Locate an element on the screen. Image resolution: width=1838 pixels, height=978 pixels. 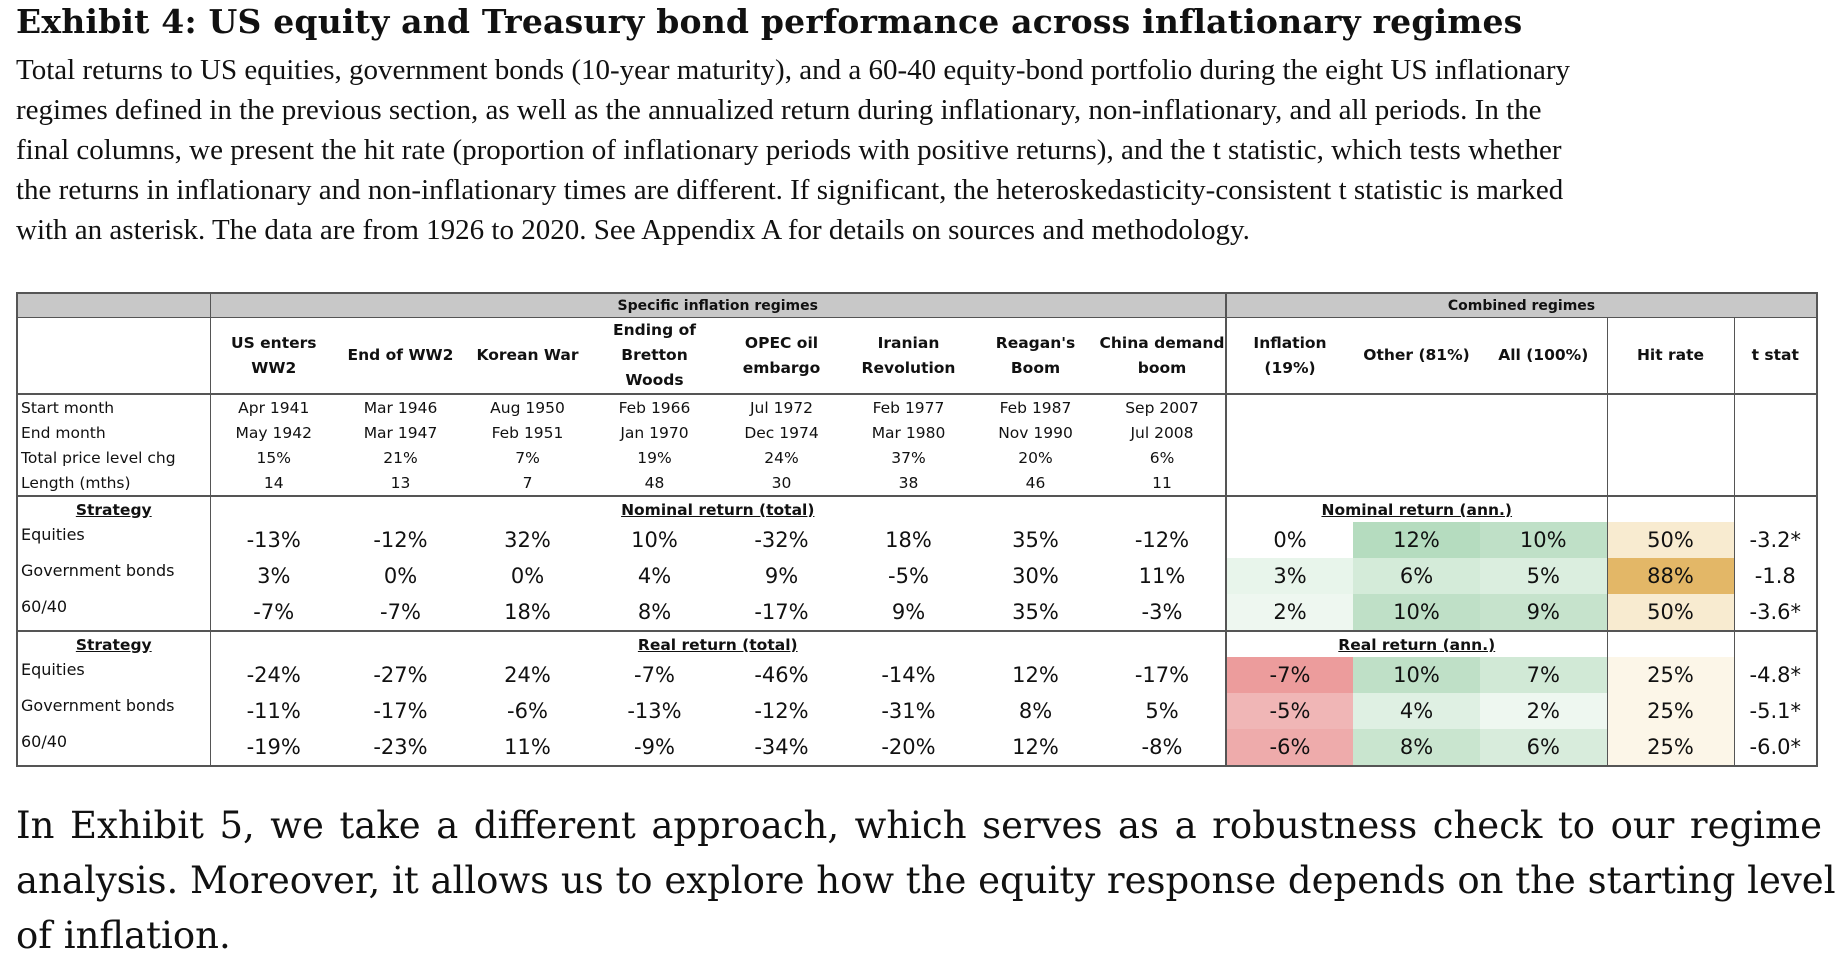
meta-cell: Mar 1946 is located at coordinates (400, 407).